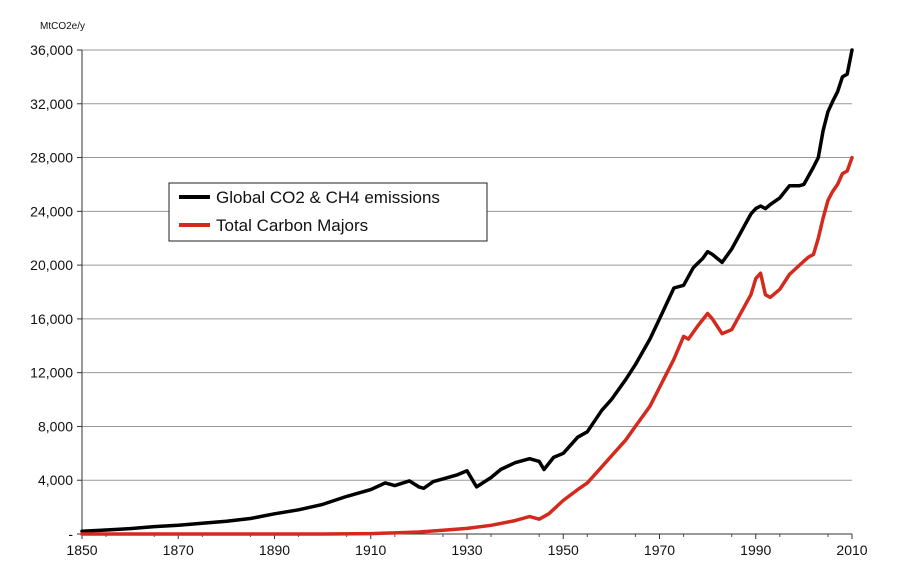  I want to click on y-tick-label: 32,000, so click(51, 104).